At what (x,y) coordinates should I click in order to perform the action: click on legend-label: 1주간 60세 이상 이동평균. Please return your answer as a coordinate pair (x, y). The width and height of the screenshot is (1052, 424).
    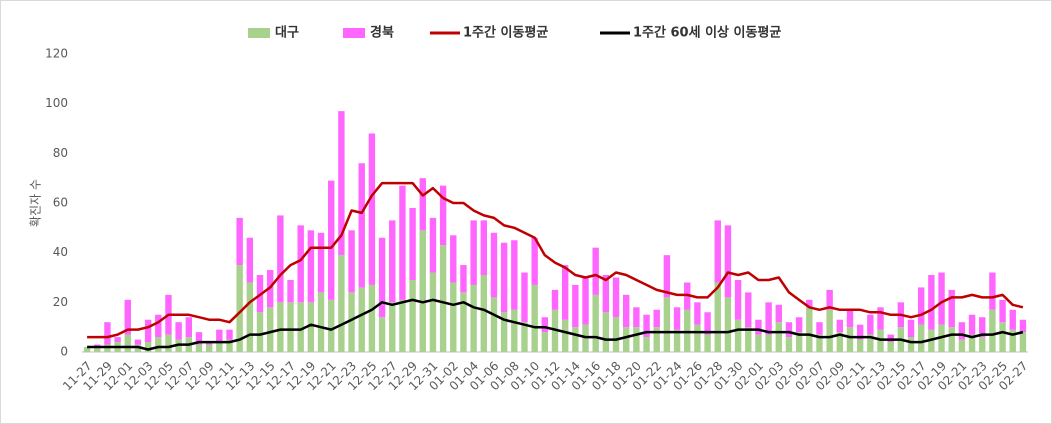
    Looking at the image, I should click on (707, 33).